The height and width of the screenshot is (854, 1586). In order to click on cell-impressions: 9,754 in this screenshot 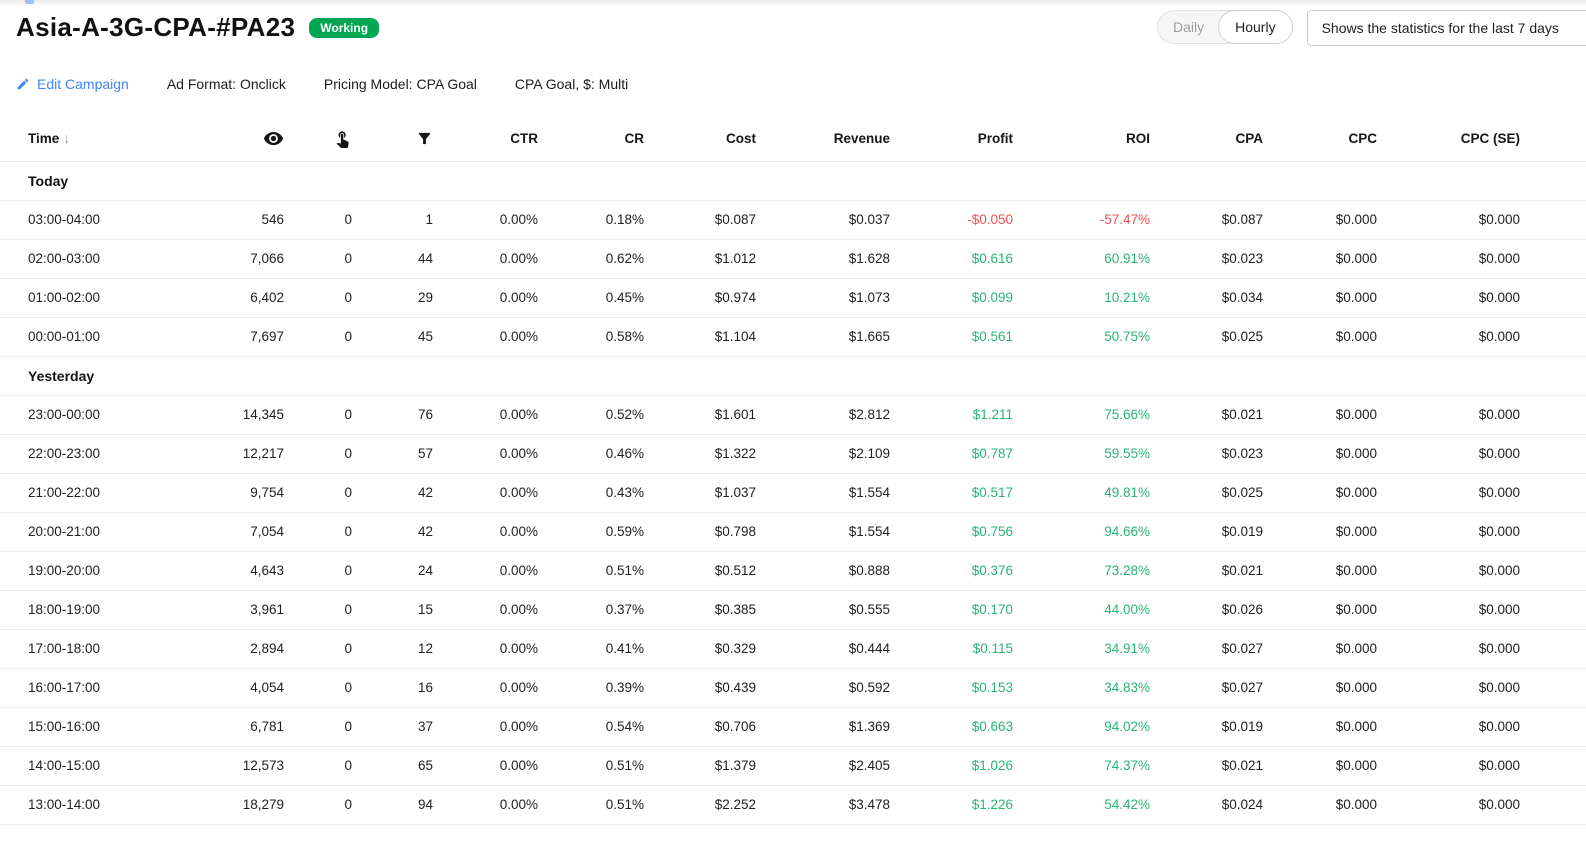, I will do `click(237, 493)`.